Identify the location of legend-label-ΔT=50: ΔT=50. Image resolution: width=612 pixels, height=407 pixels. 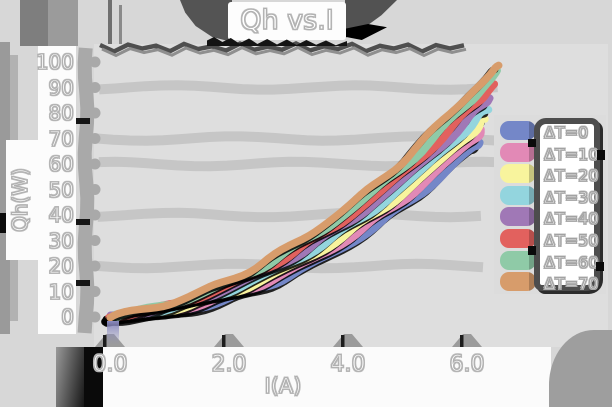
(571, 240).